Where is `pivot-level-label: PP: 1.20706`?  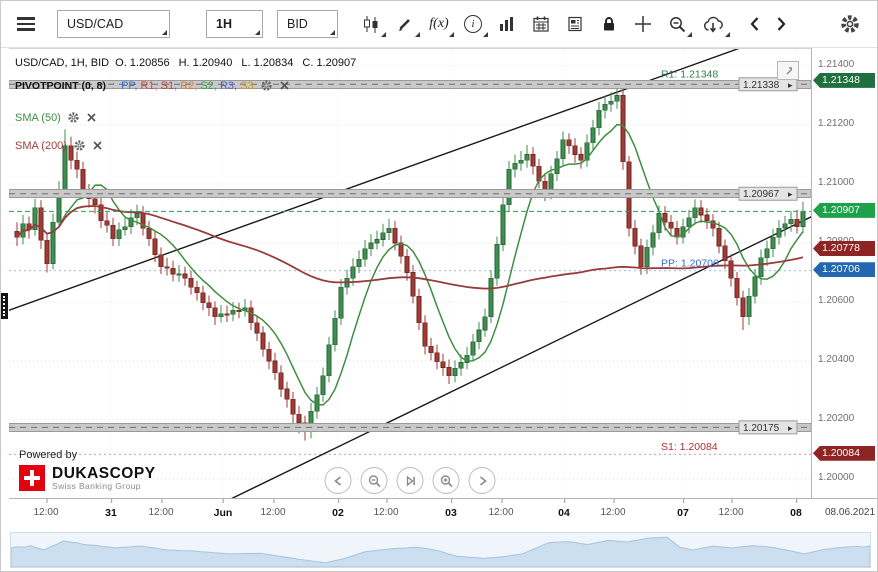
pivot-level-label: PP: 1.20706 is located at coordinates (690, 264).